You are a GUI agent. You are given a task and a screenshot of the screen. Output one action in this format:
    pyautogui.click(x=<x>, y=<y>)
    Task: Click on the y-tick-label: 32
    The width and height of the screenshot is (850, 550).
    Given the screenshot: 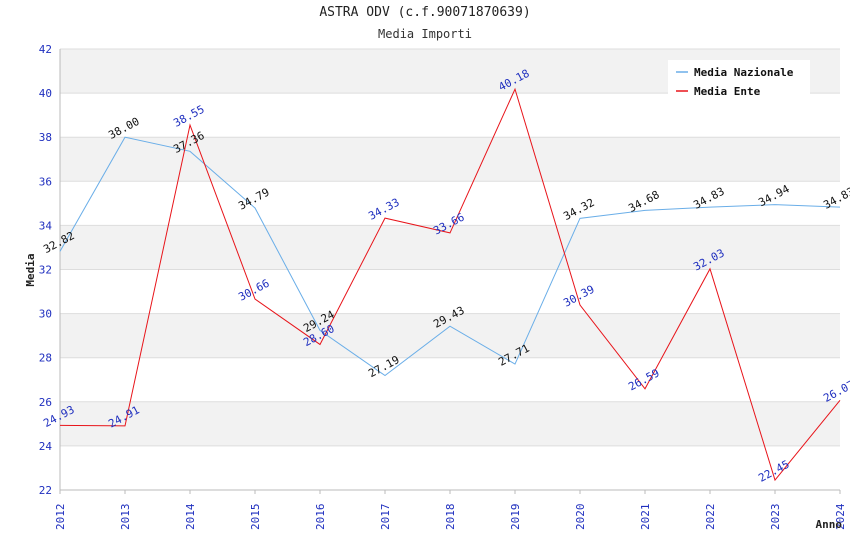 What is the action you would take?
    pyautogui.click(x=45, y=270)
    